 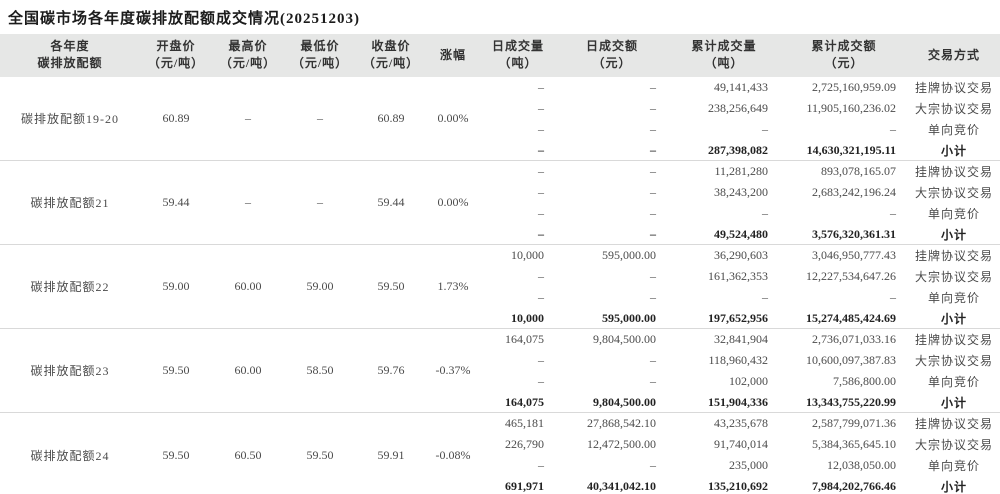 I want to click on low-price-cell: 58.50, so click(x=320, y=370).